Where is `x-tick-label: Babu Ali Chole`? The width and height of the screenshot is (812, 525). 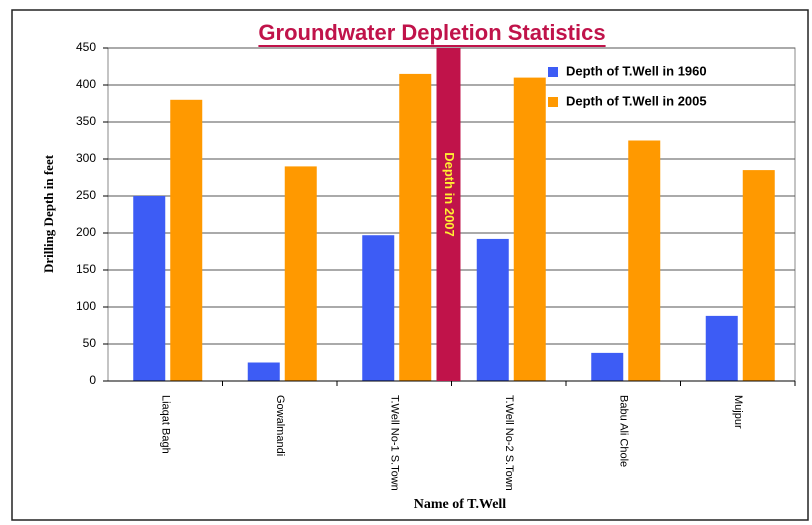
x-tick-label: Babu Ali Chole is located at coordinates (623, 431).